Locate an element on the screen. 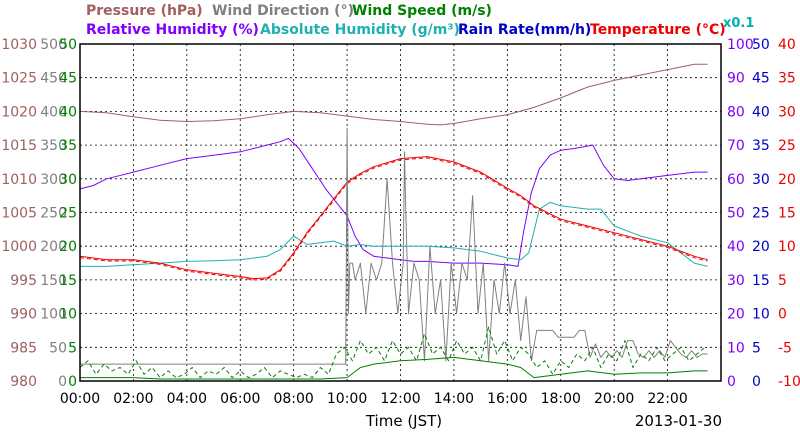  x-axis-label: Time (JST) is located at coordinates (403, 421).